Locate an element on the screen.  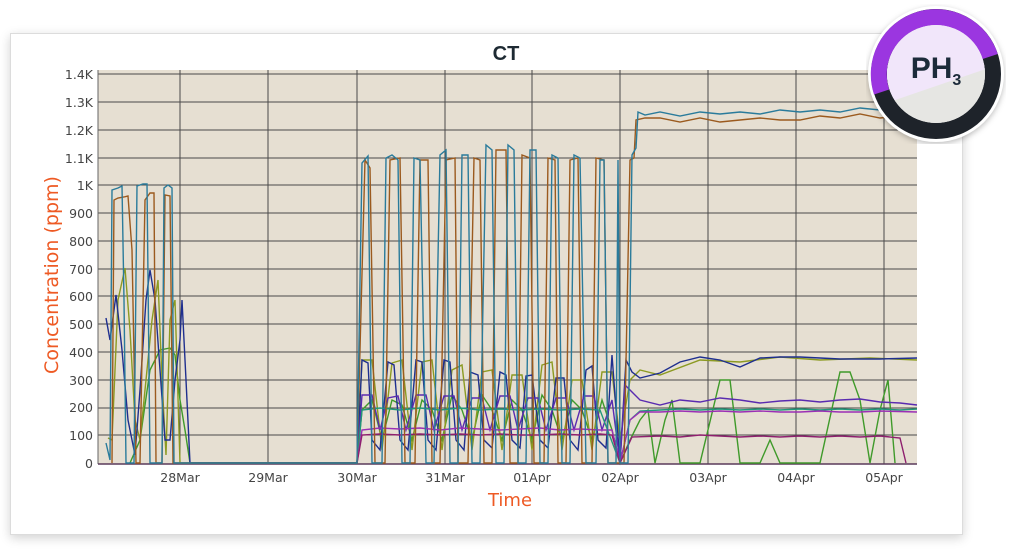
badge-label: PH3 is located at coordinates (936, 70).